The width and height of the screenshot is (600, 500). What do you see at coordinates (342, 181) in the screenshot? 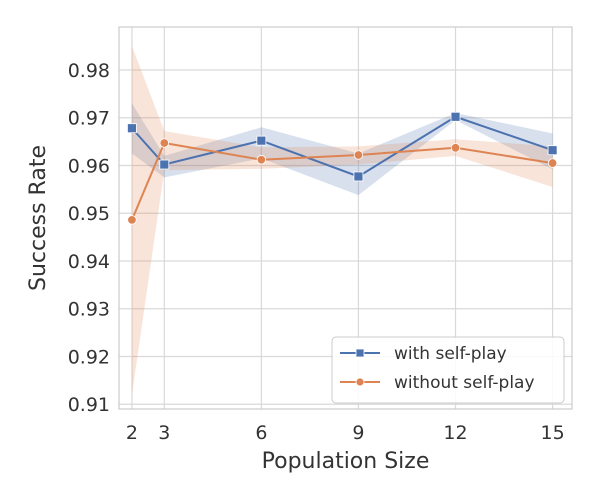
I see `series-line-without-self-play` at bounding box center [342, 181].